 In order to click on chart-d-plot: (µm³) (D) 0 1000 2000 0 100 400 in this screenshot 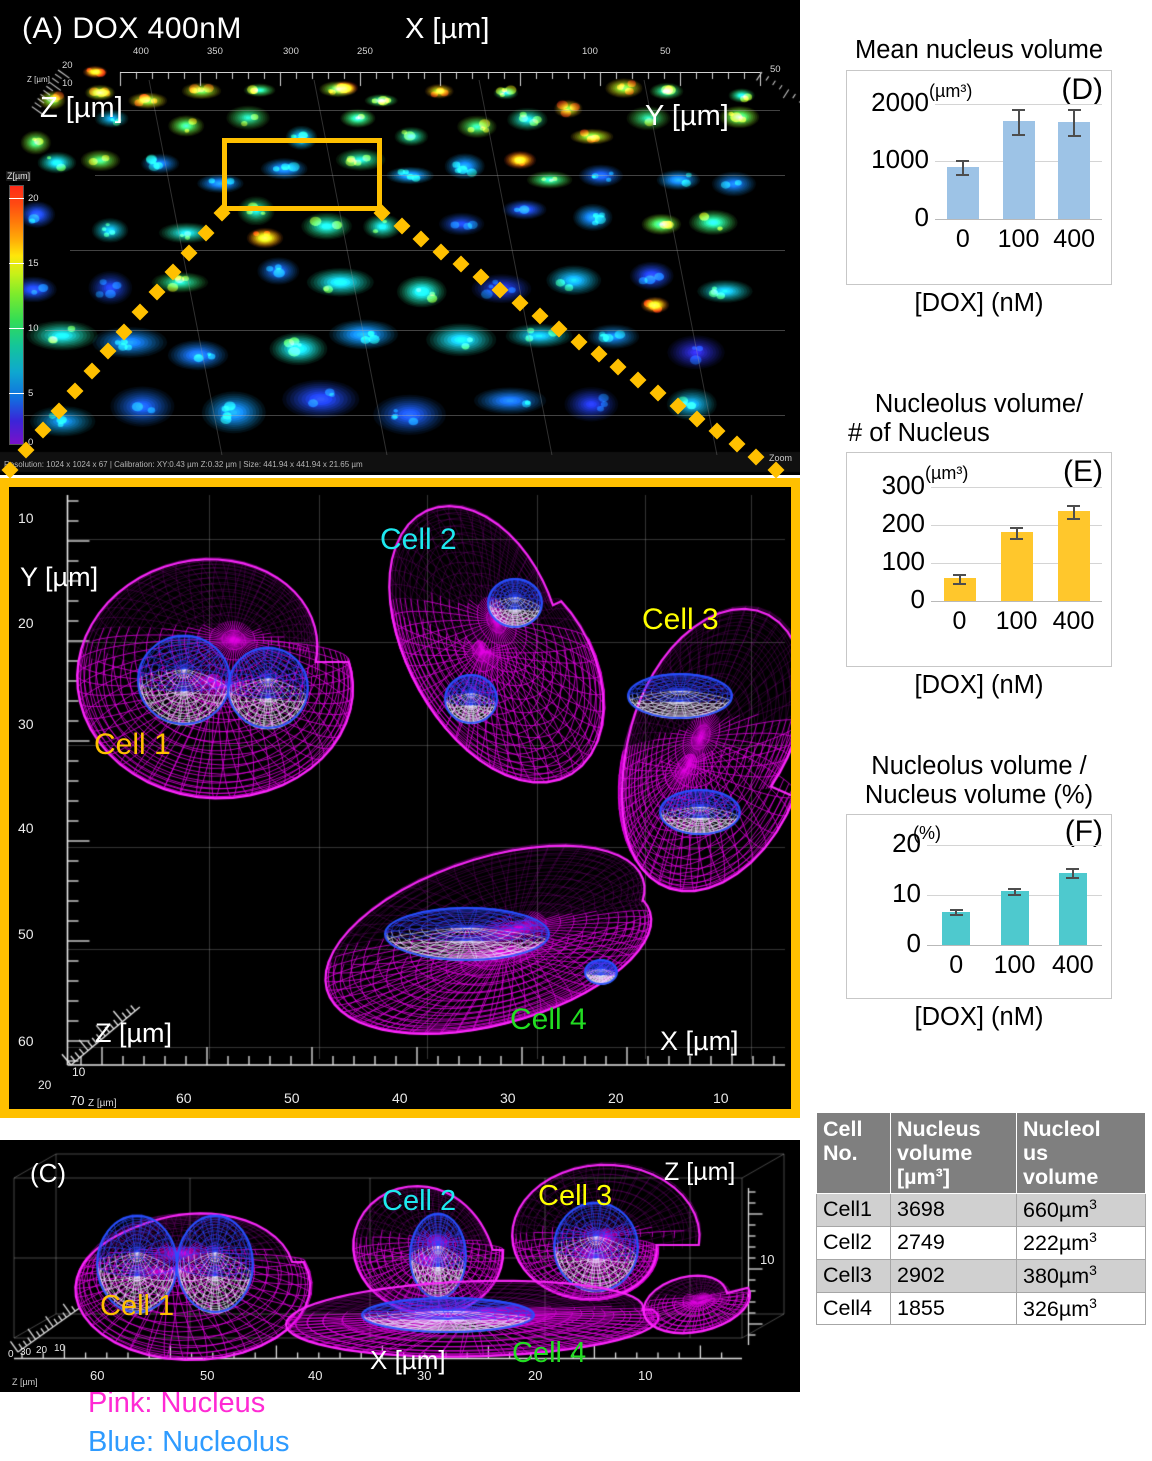, I will do `click(979, 177)`.